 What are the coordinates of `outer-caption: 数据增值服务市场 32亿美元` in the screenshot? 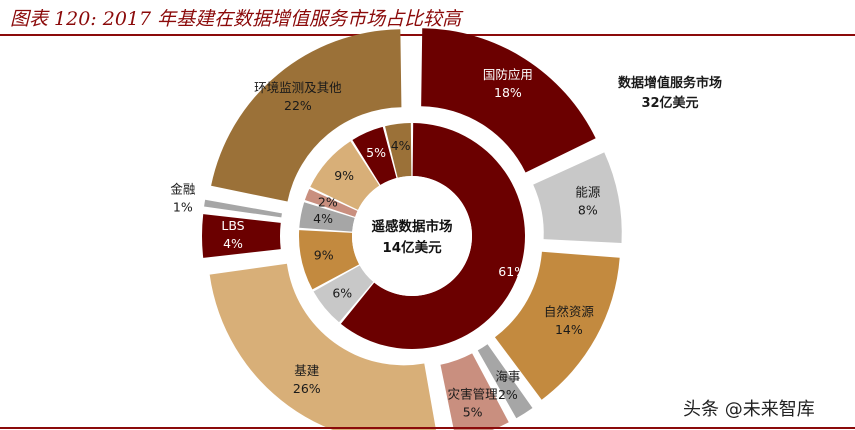 It's located at (670, 94).